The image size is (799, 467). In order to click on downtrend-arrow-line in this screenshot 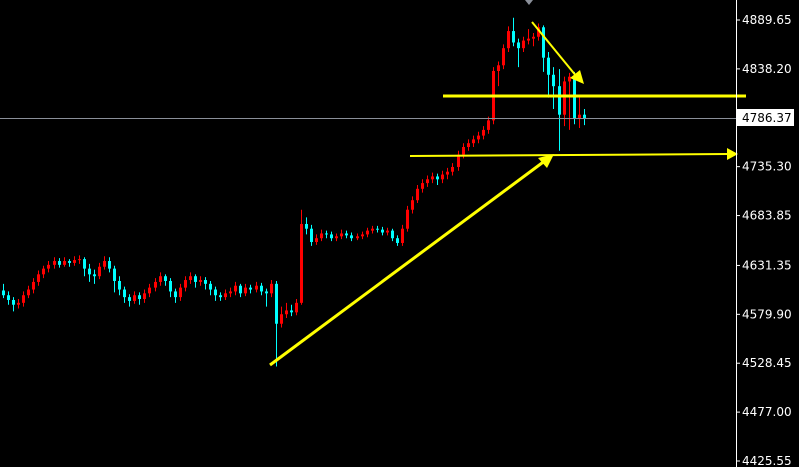, I will do `click(554, 49)`.